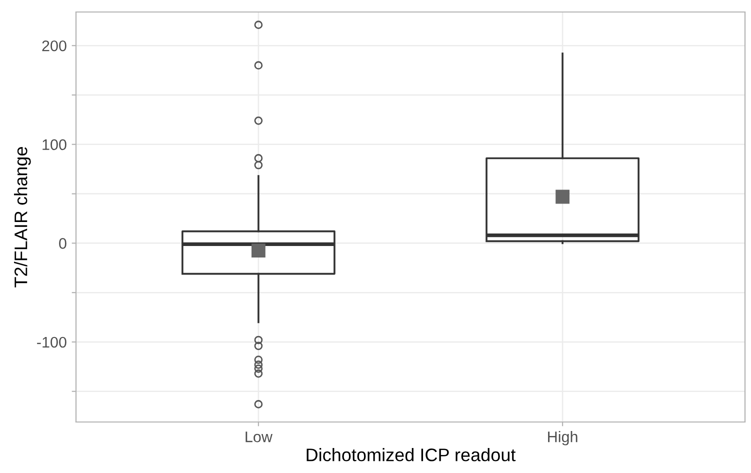  What do you see at coordinates (411, 455) in the screenshot?
I see `x-axis-title: Dichotomized ICP readout` at bounding box center [411, 455].